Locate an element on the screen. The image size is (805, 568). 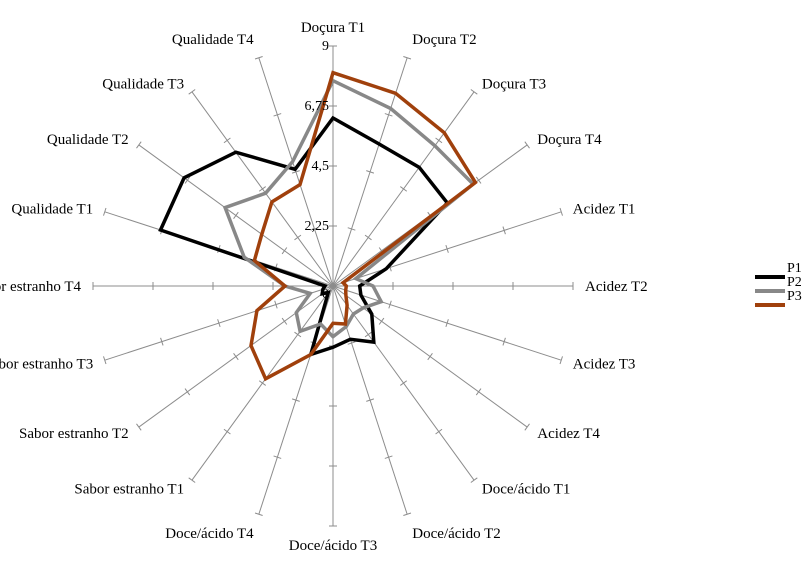
axis-label: Qualidade T3 is located at coordinates (143, 85).